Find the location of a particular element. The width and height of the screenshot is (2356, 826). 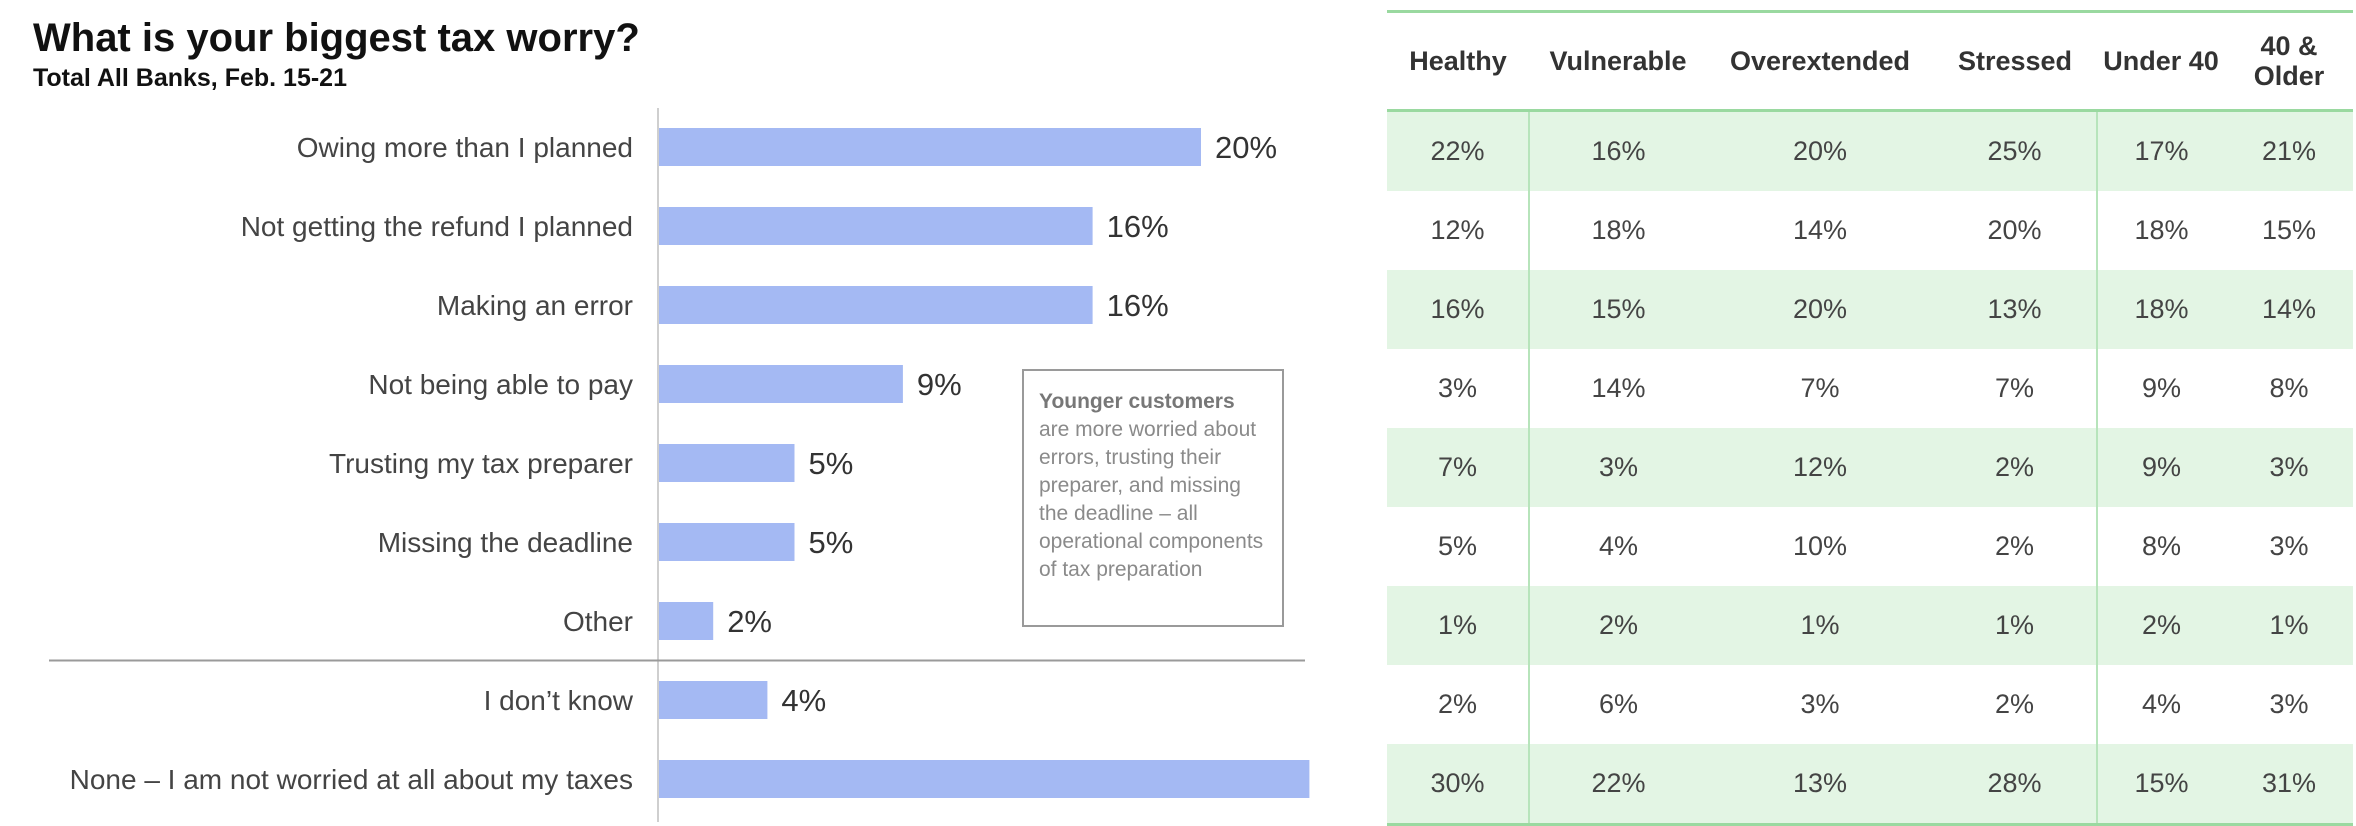

table-row: 30% 22% 13% 28% 15% 31% is located at coordinates (1870, 785).